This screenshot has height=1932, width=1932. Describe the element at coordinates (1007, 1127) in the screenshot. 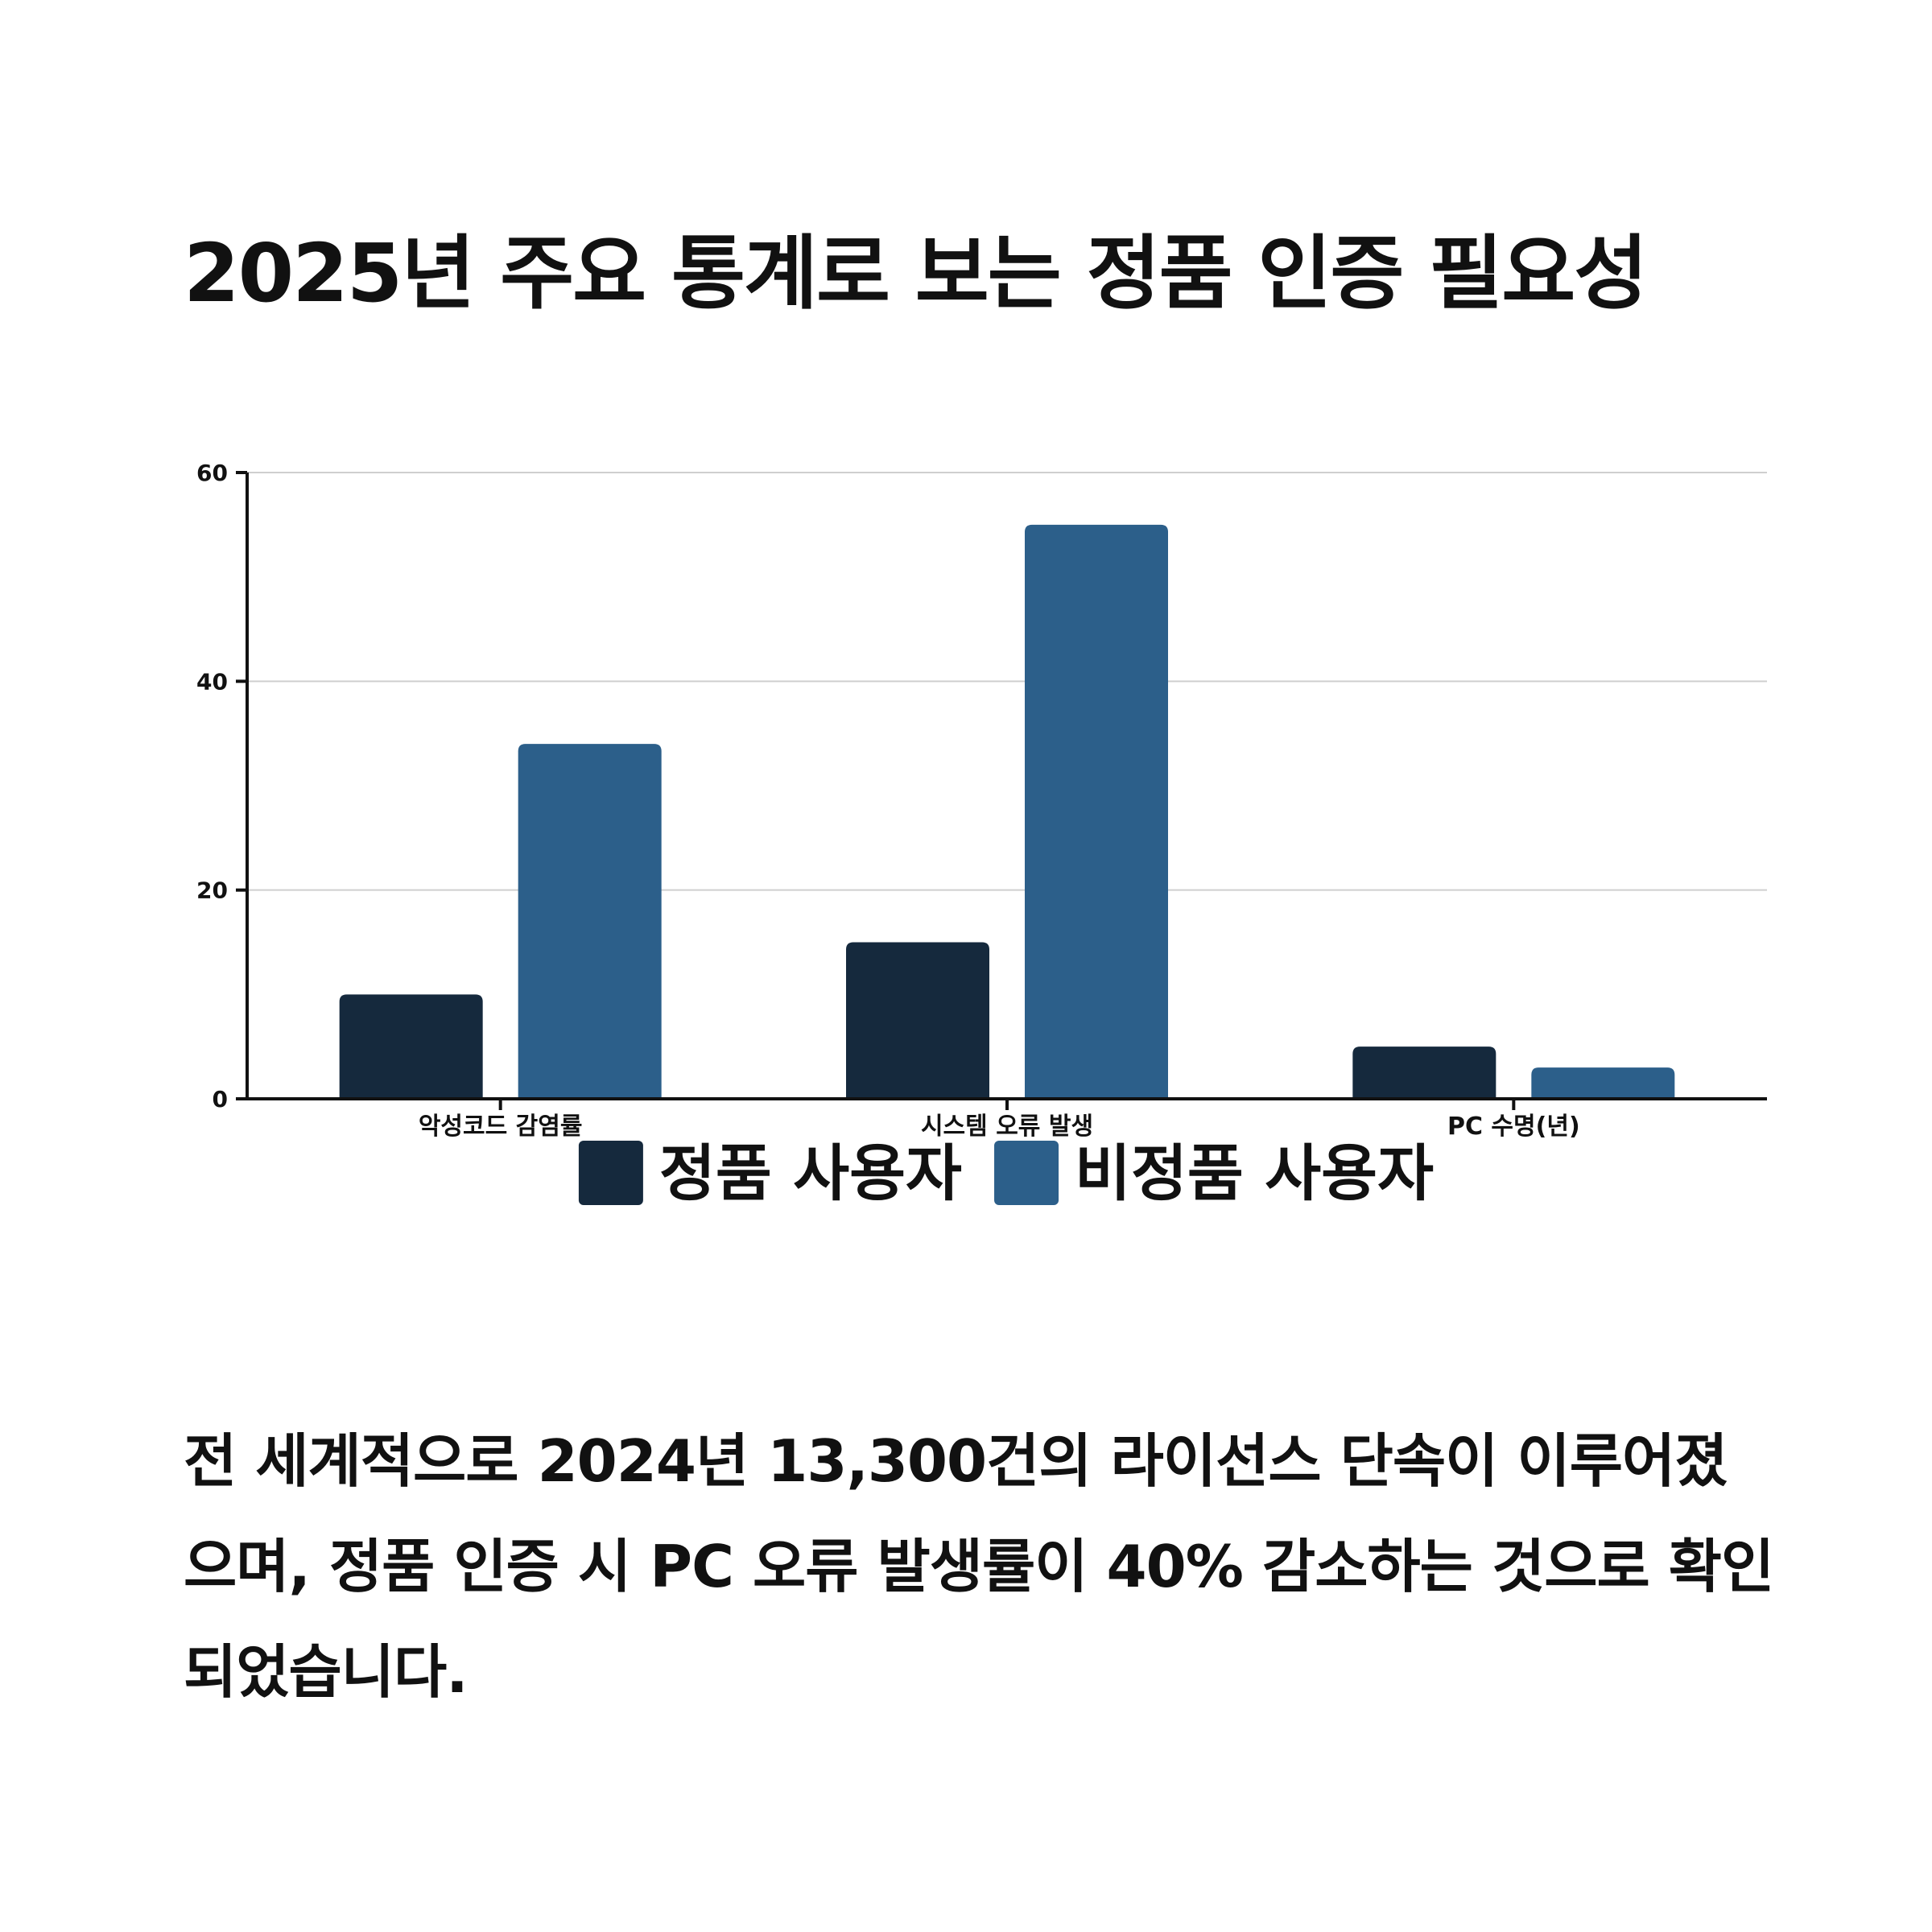

I see `x-tick-label: 시스템 오류 발생` at that location.